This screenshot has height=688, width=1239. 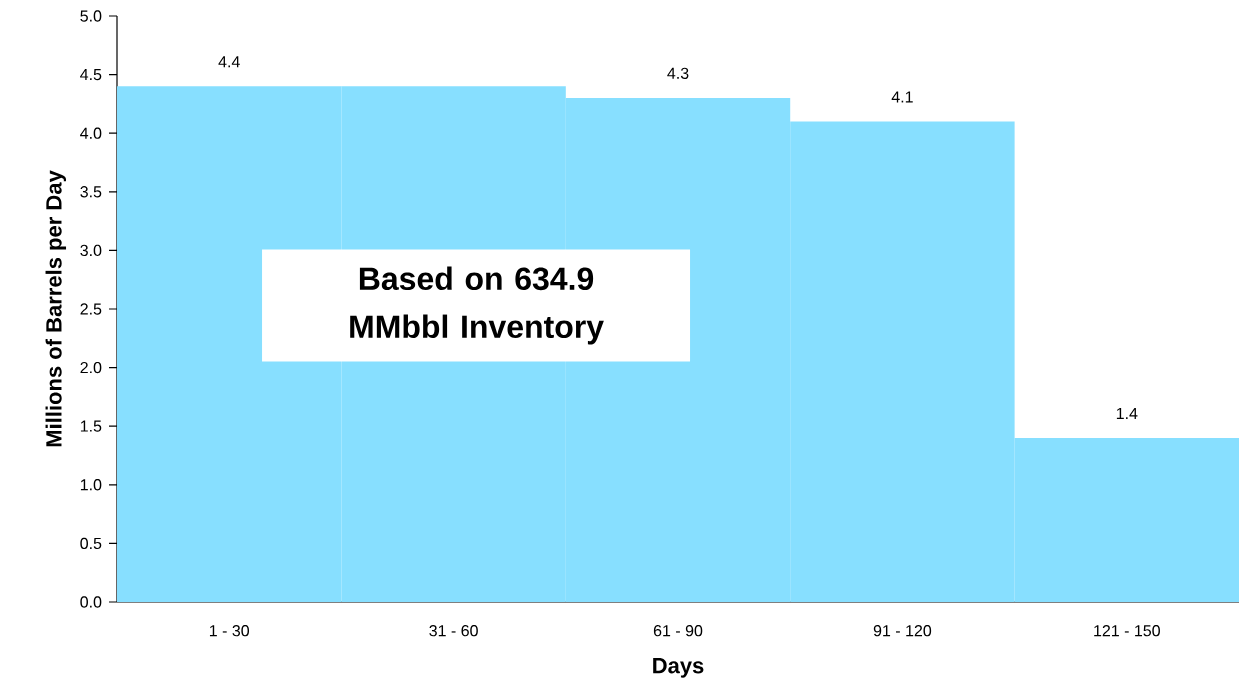 What do you see at coordinates (1127, 631) in the screenshot?
I see `x-tick-label: 121 - 150` at bounding box center [1127, 631].